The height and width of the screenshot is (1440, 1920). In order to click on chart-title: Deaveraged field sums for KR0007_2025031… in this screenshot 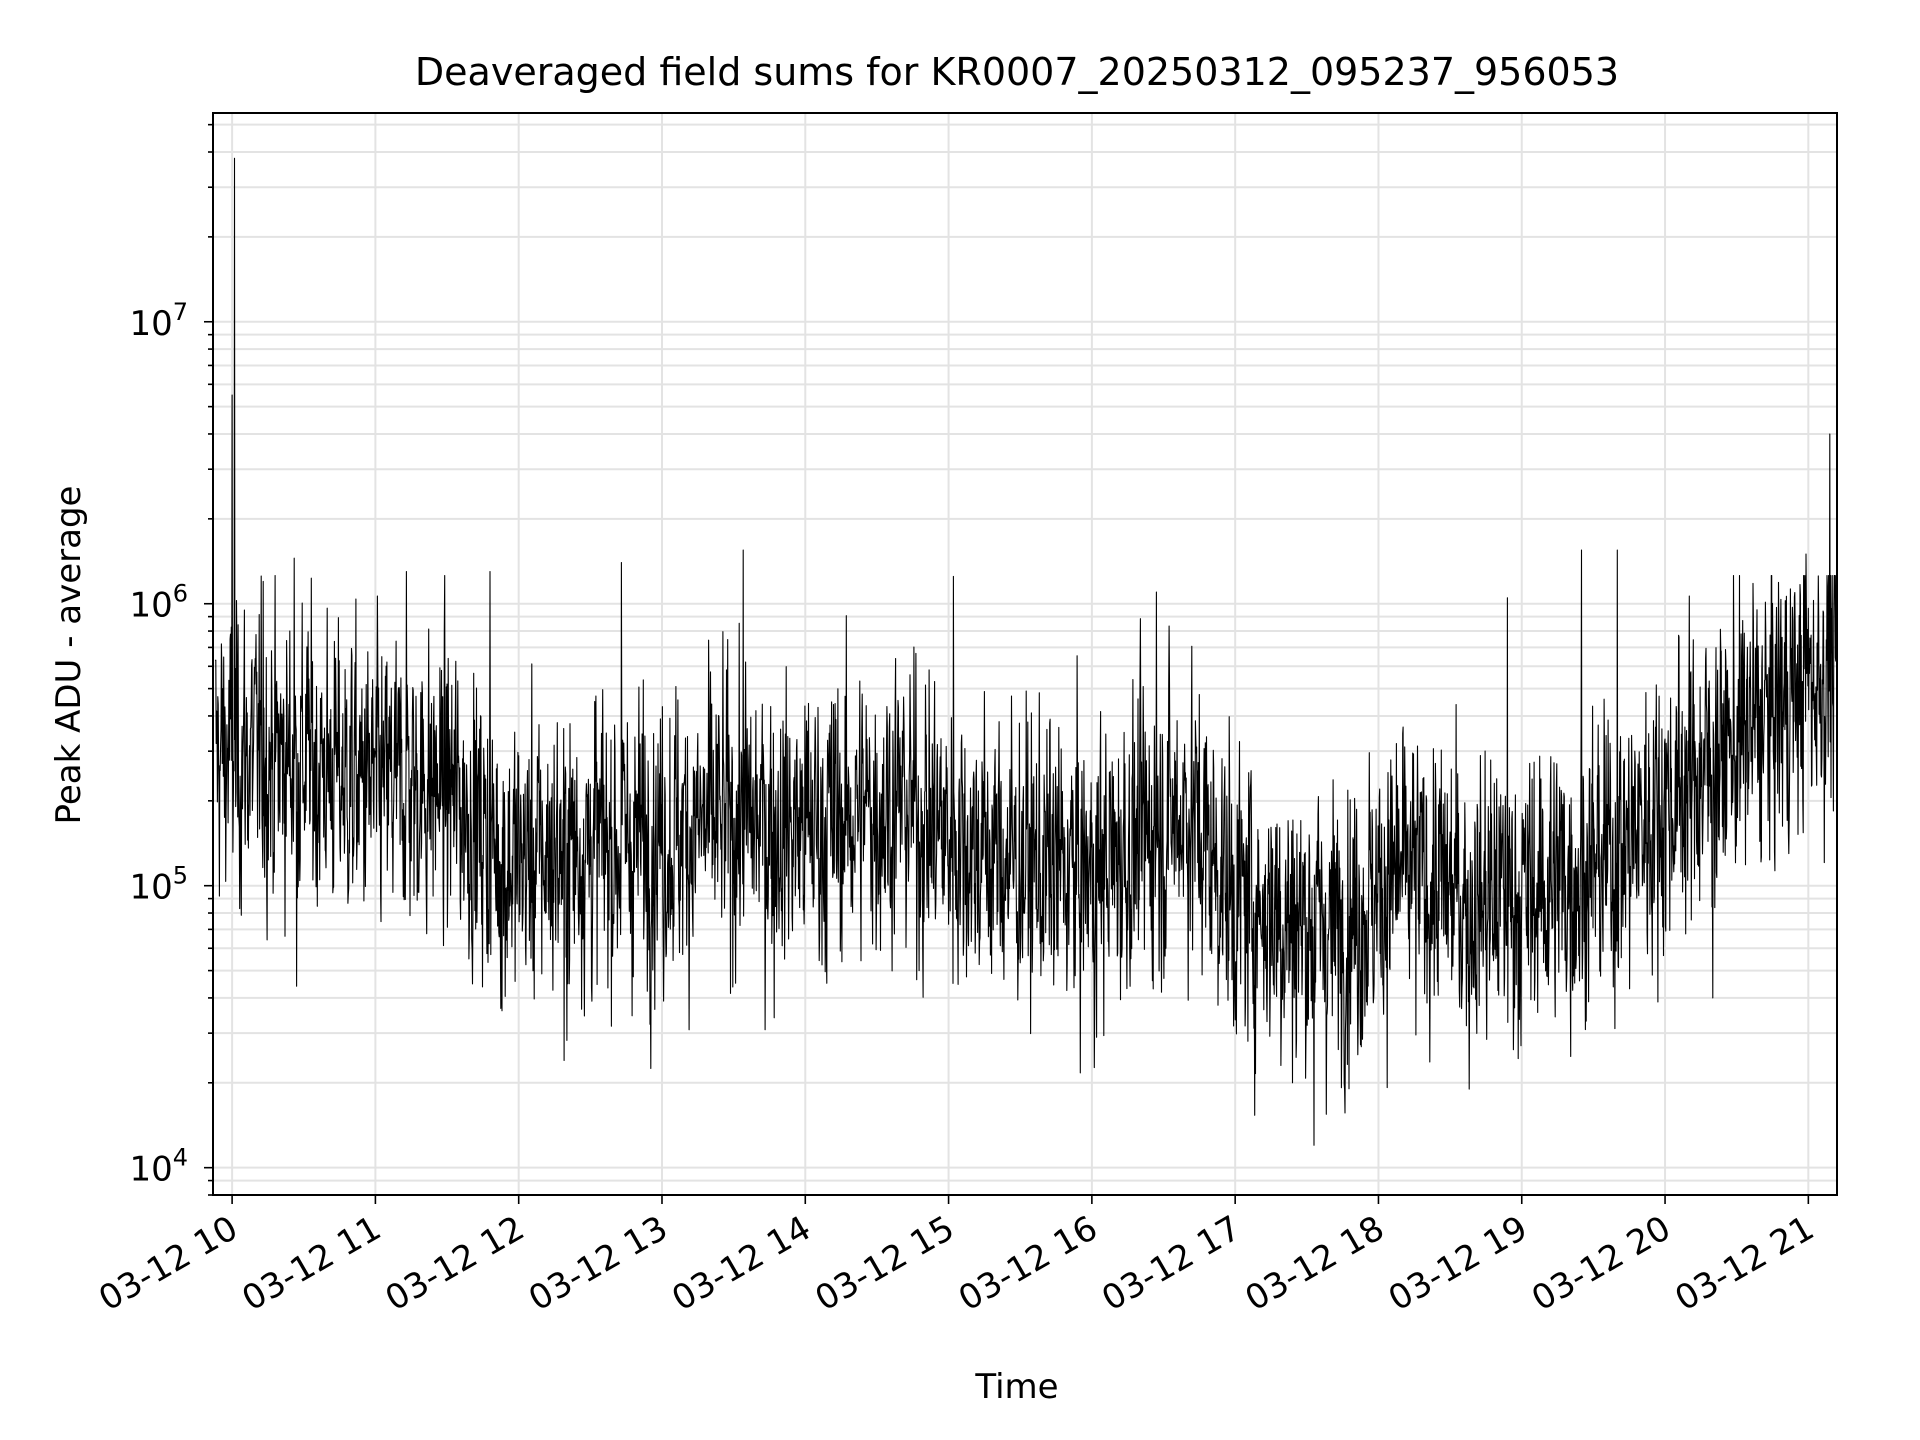, I will do `click(1017, 72)`.